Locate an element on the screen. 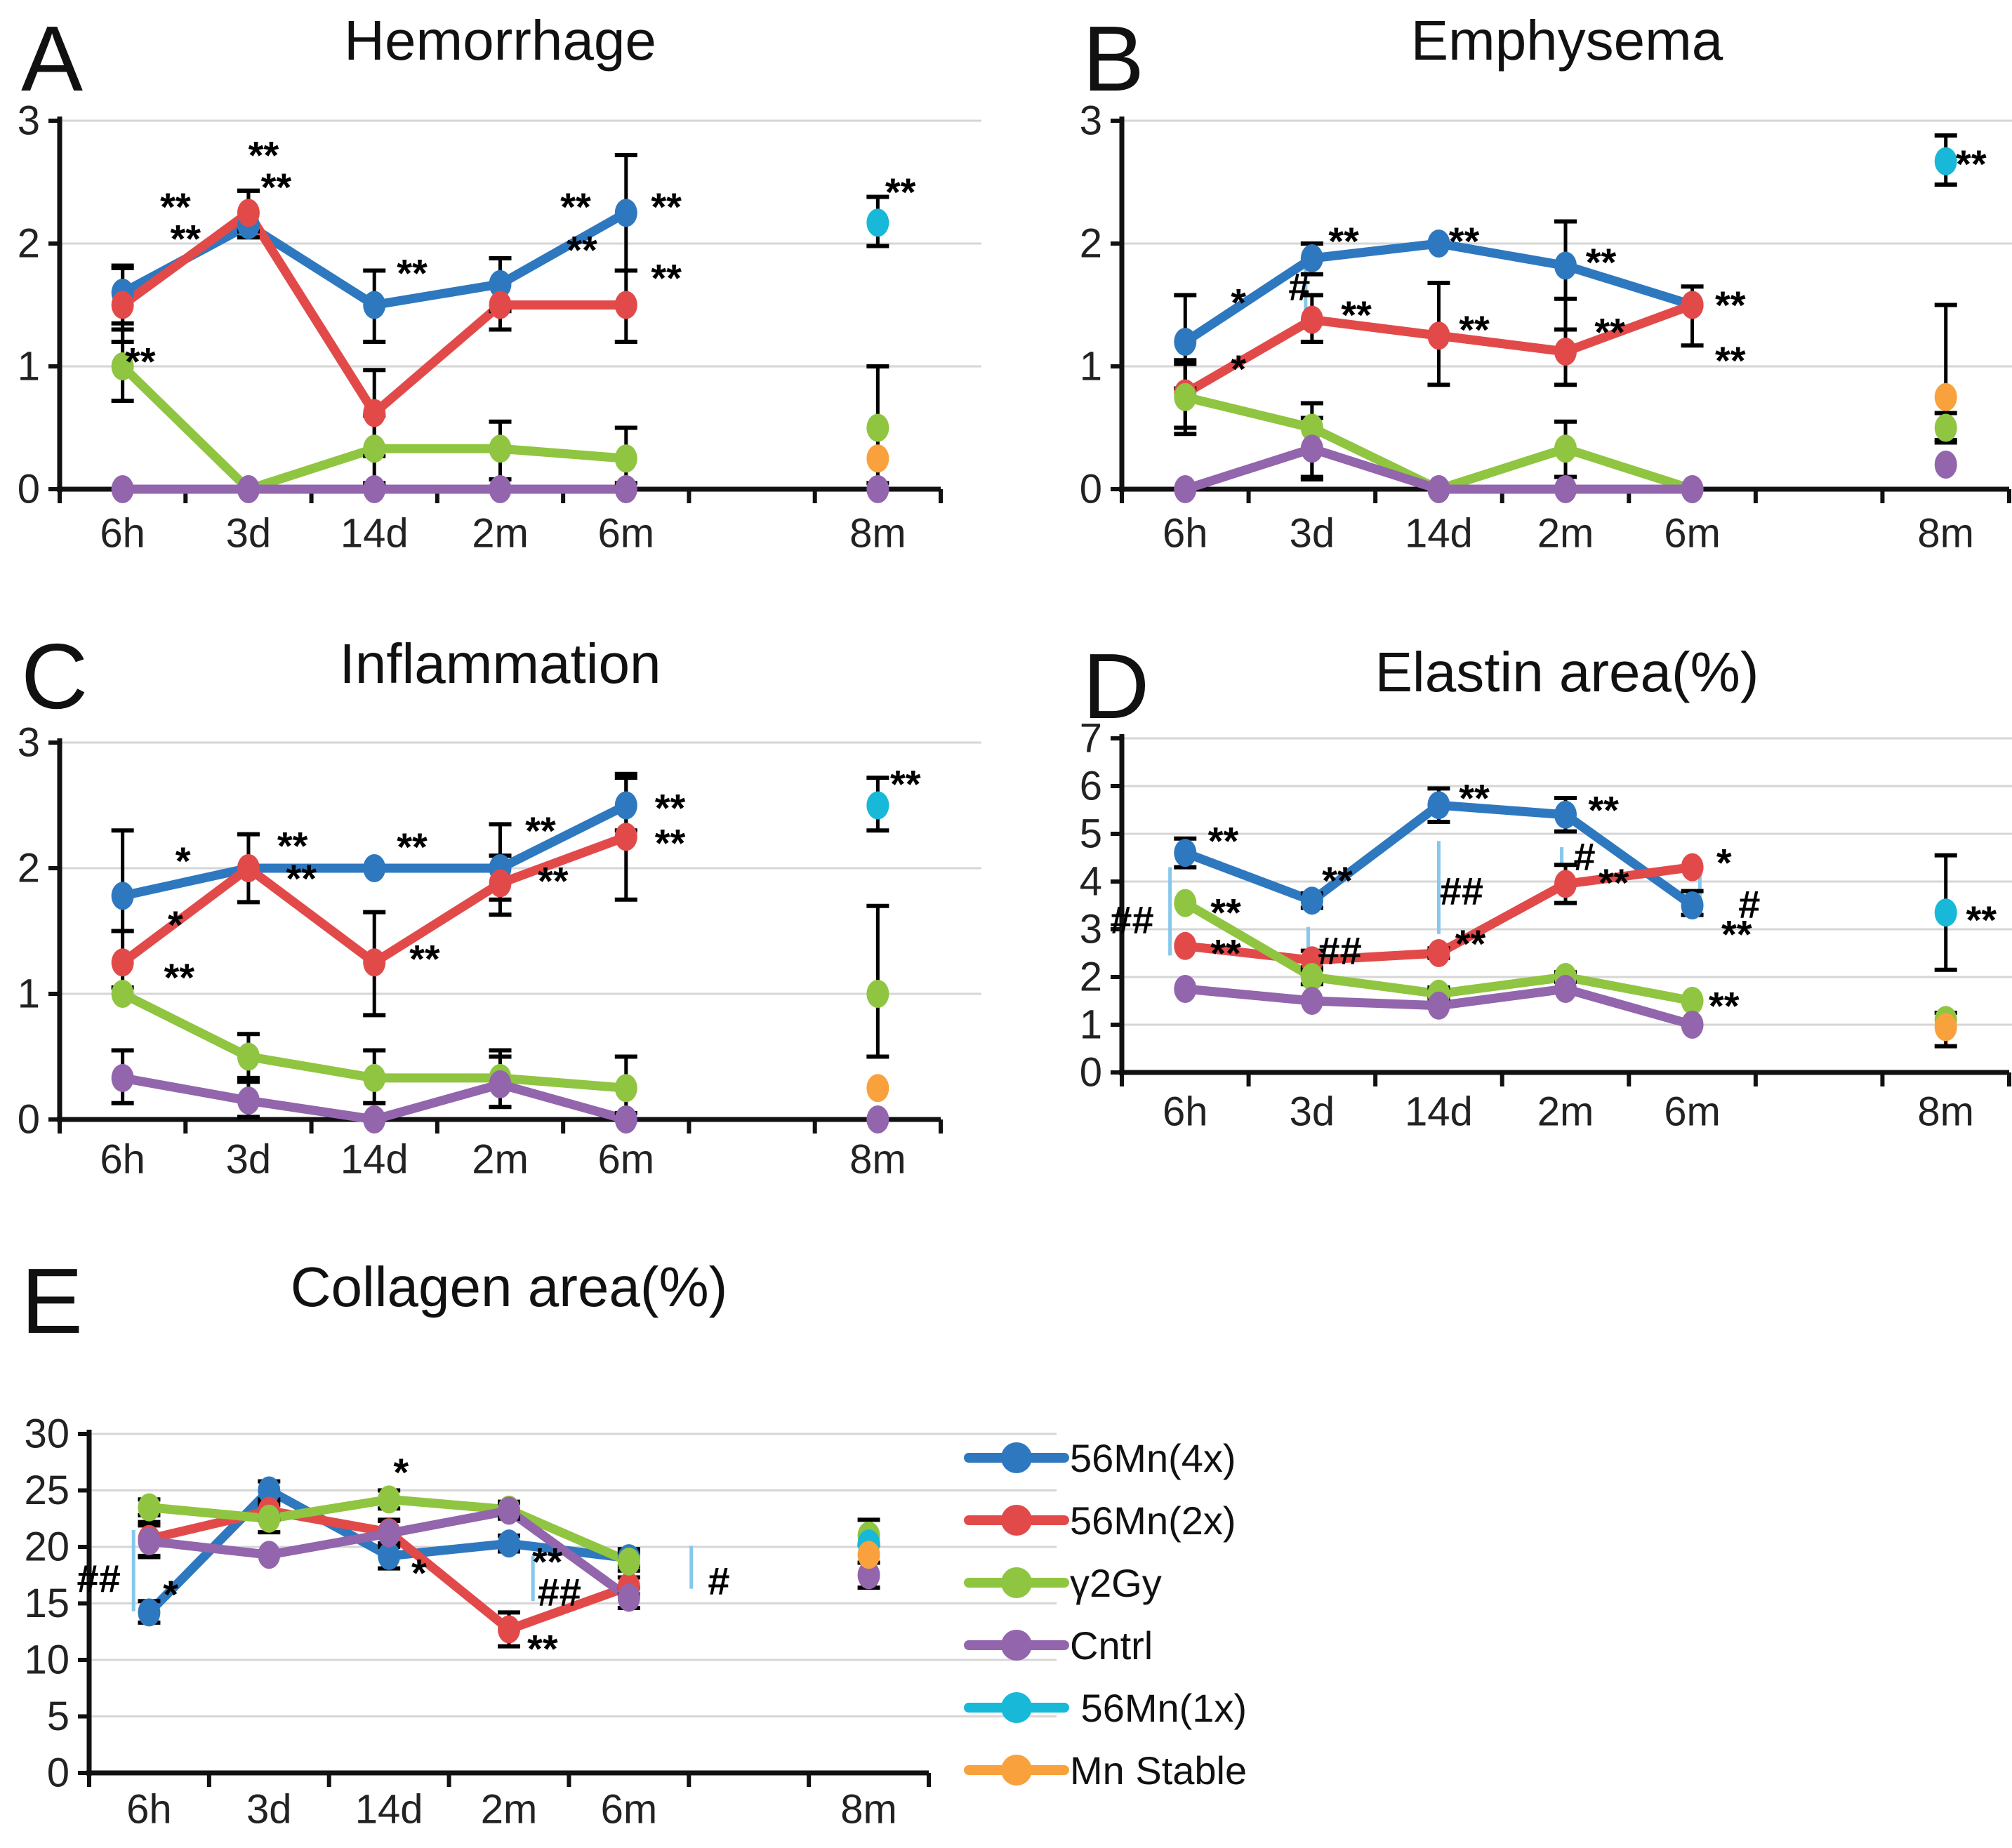  significance-mark: # is located at coordinates (1749, 904).